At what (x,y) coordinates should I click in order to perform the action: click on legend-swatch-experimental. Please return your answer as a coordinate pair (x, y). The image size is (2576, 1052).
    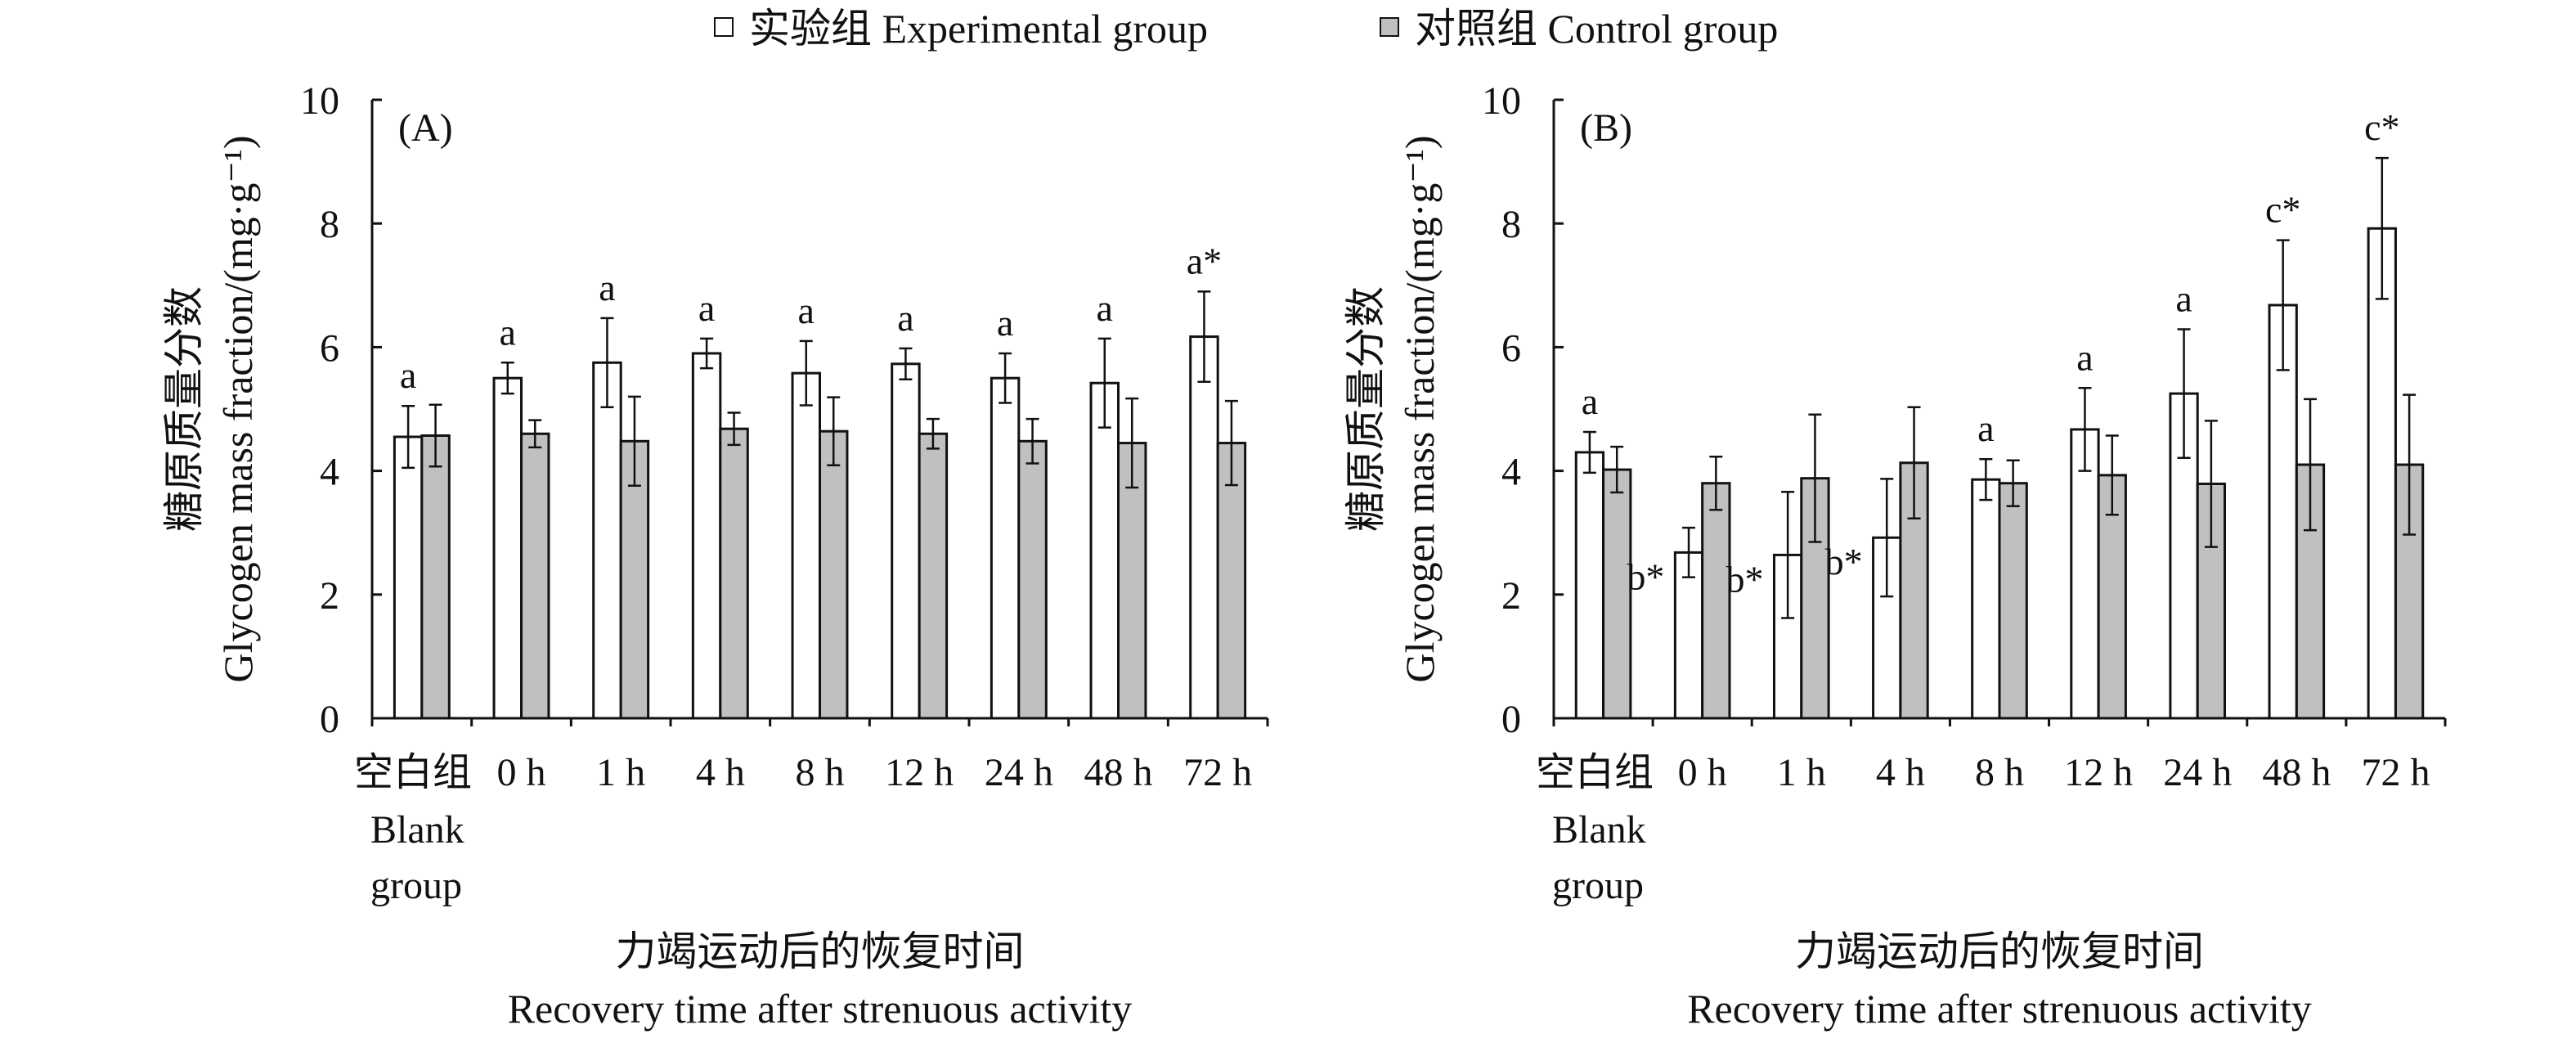
    Looking at the image, I should click on (724, 27).